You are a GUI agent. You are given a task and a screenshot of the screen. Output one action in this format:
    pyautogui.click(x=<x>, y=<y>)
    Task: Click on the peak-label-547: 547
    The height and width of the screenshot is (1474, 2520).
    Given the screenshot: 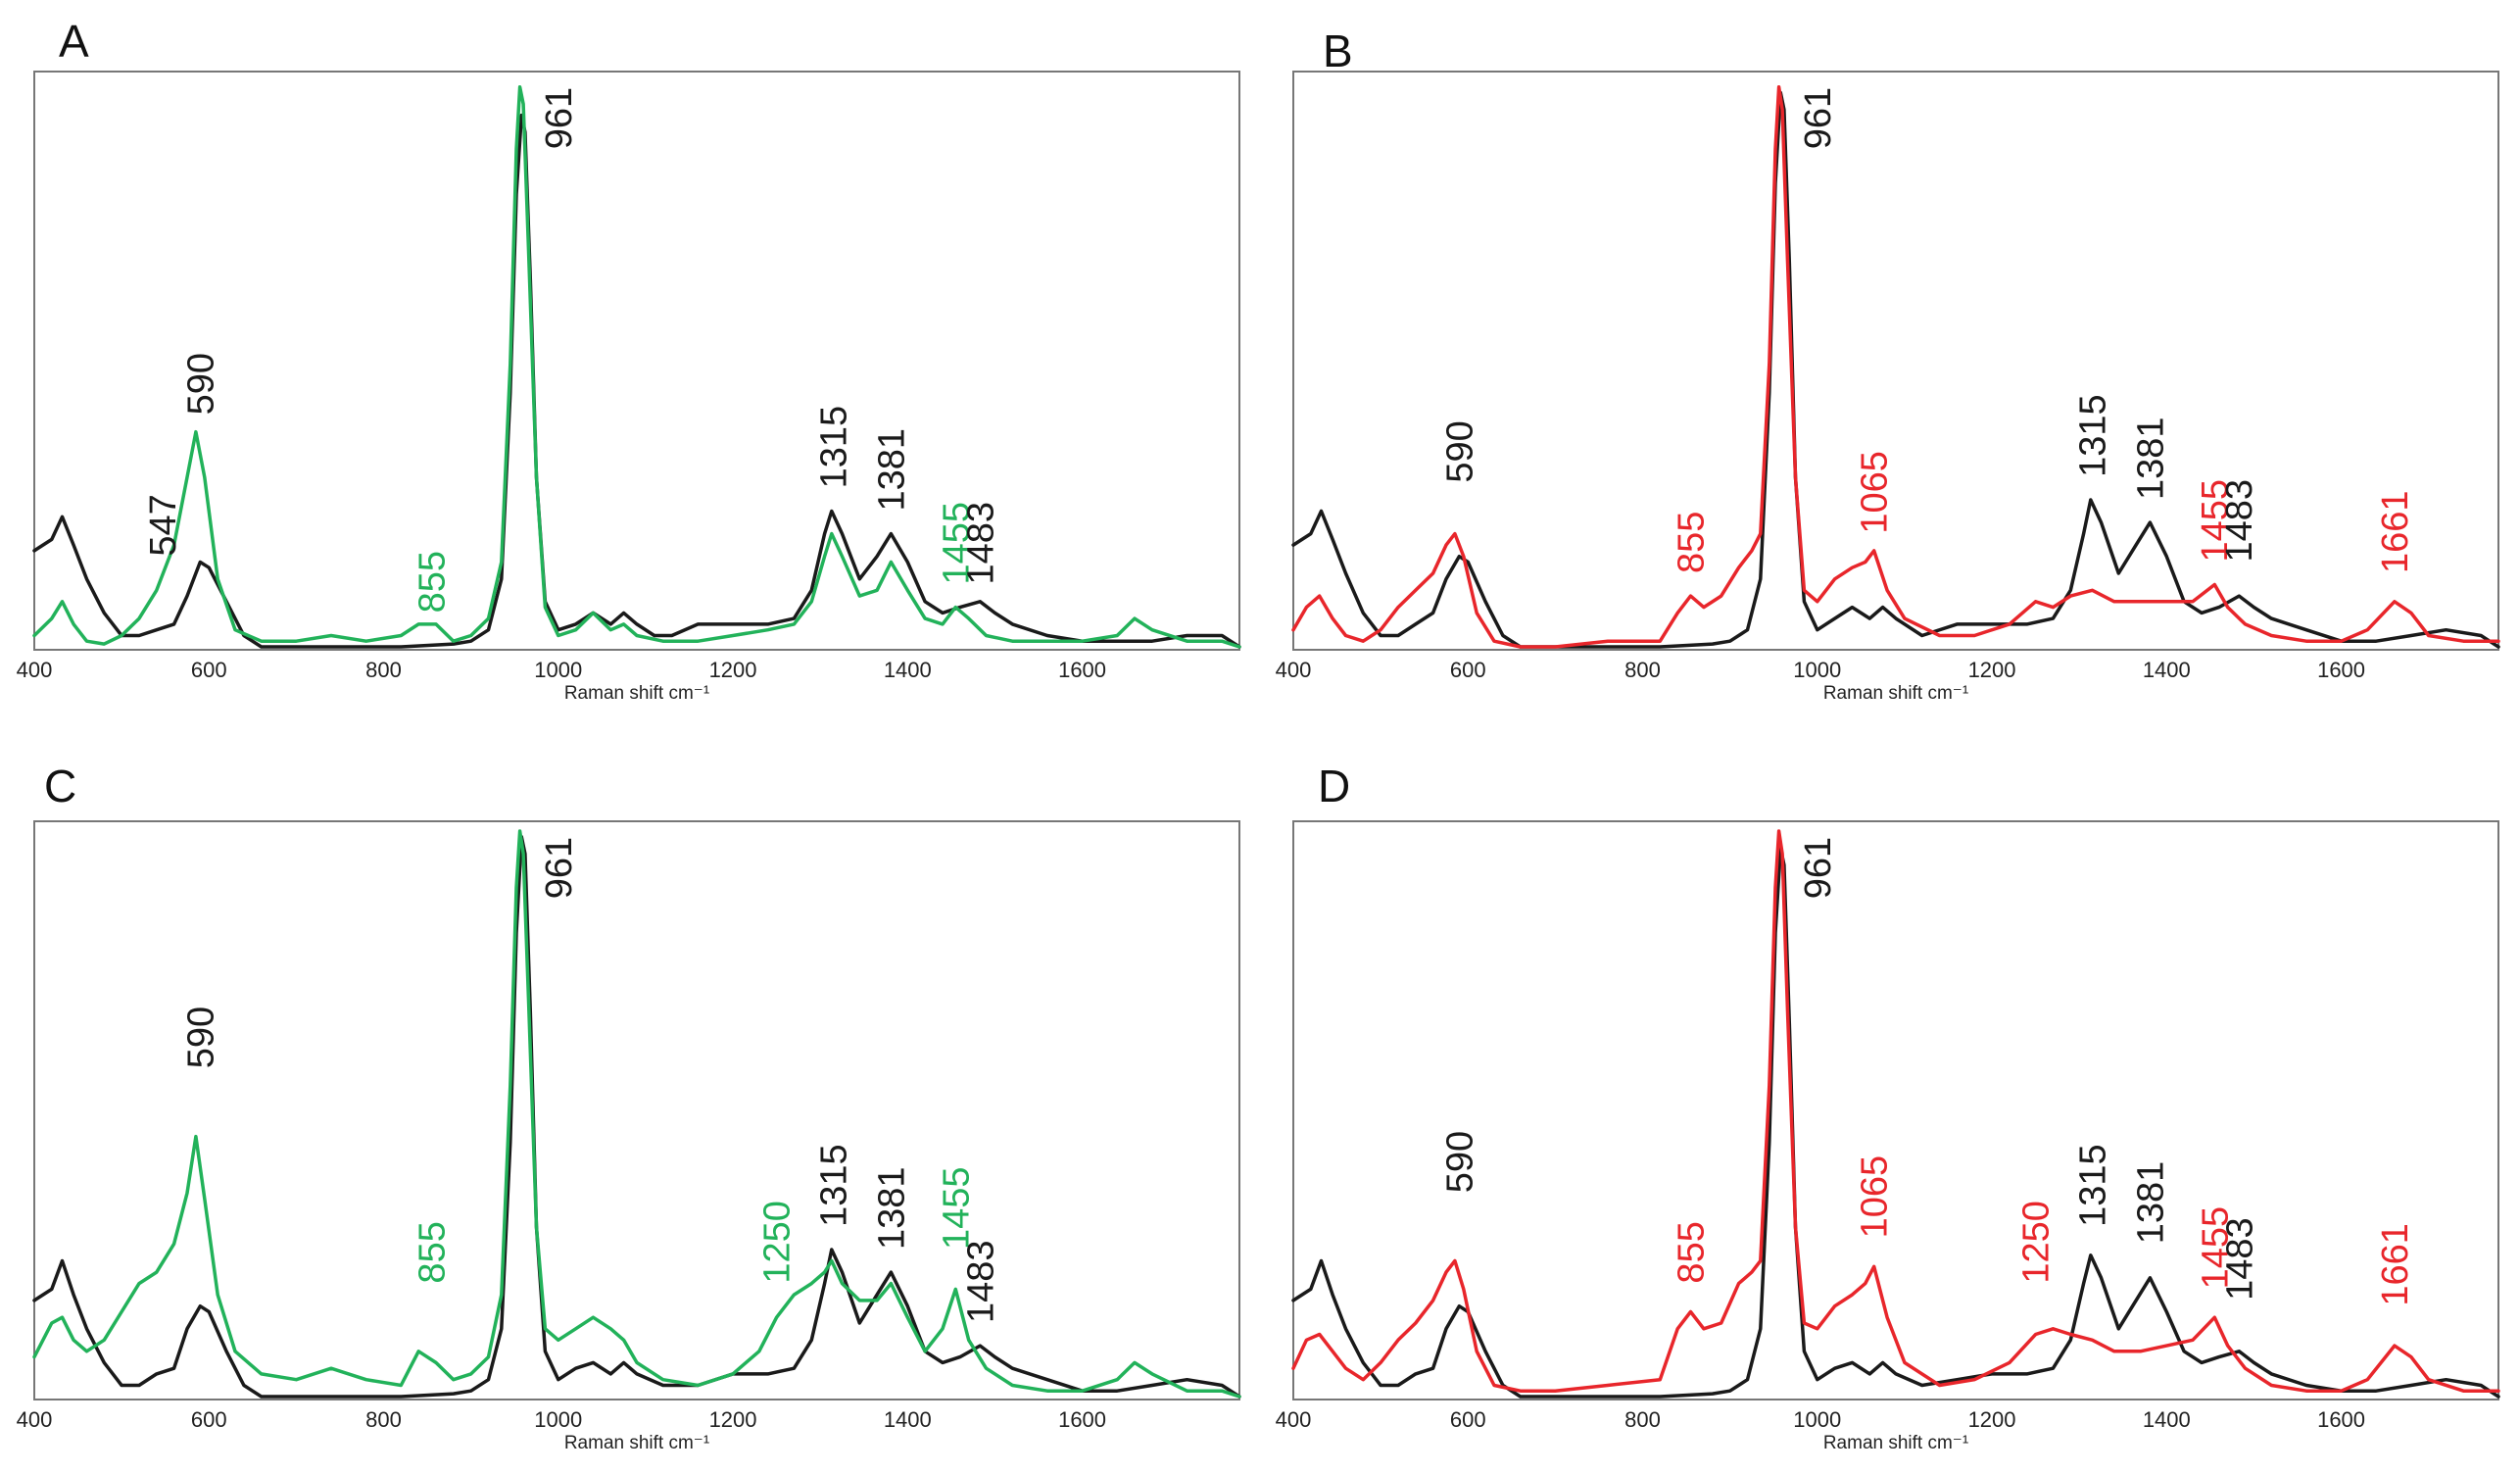 What is the action you would take?
    pyautogui.click(x=163, y=525)
    